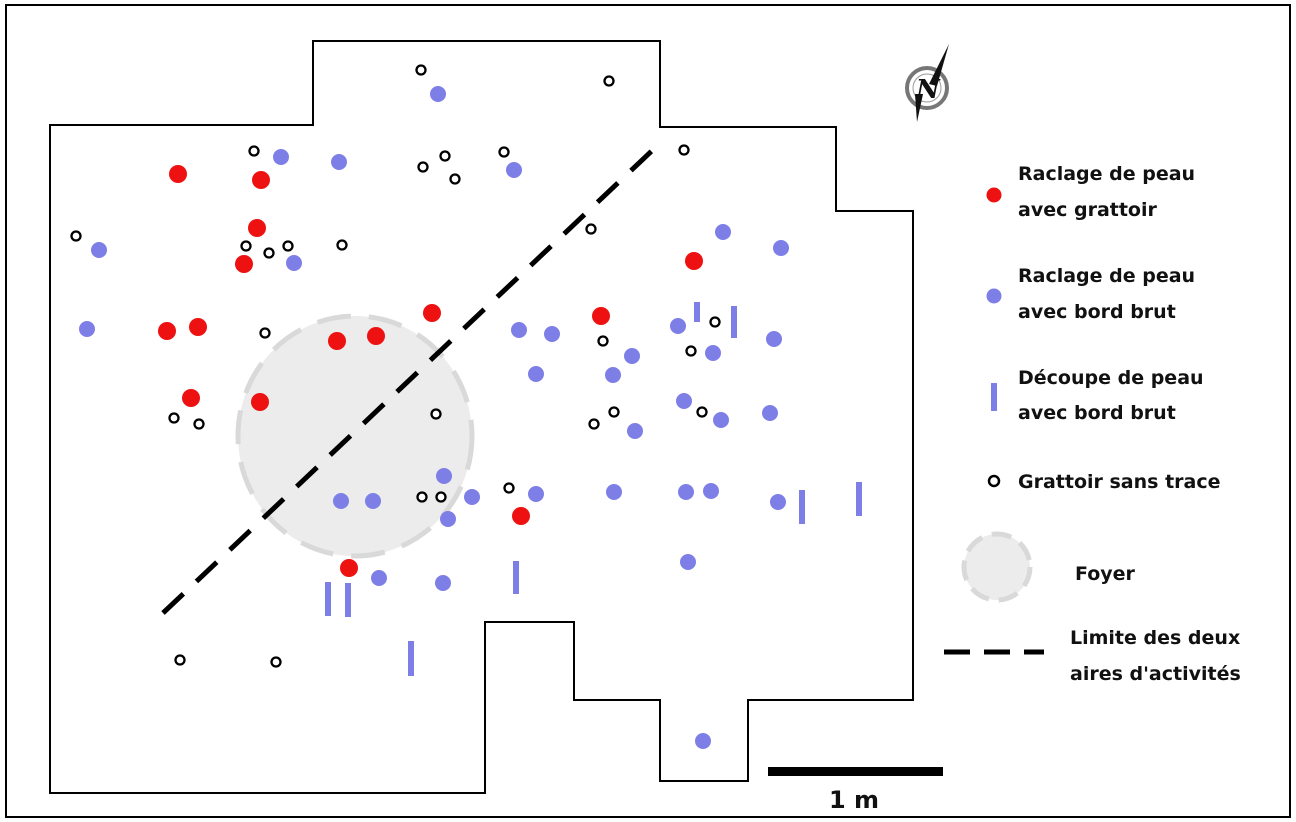 Image resolution: width=1296 pixels, height=822 pixels. Describe the element at coordinates (1087, 210) in the screenshot. I see `legend-raclage-grattoir-line2: avec grattoir` at that location.